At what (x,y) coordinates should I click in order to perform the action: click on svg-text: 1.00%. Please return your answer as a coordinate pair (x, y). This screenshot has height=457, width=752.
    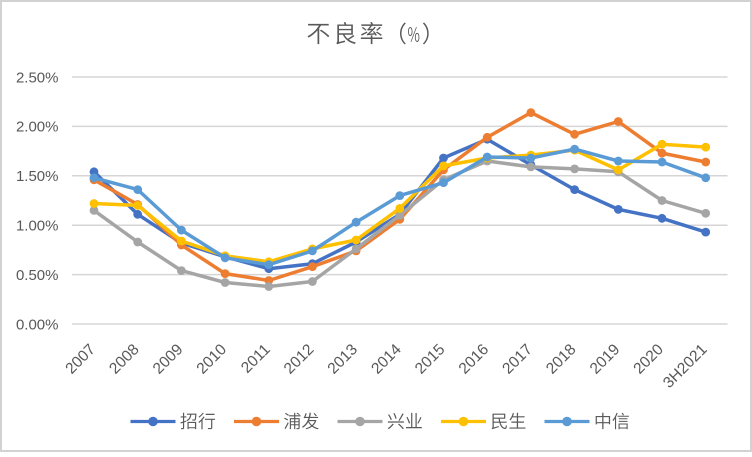
    Looking at the image, I should click on (37, 226).